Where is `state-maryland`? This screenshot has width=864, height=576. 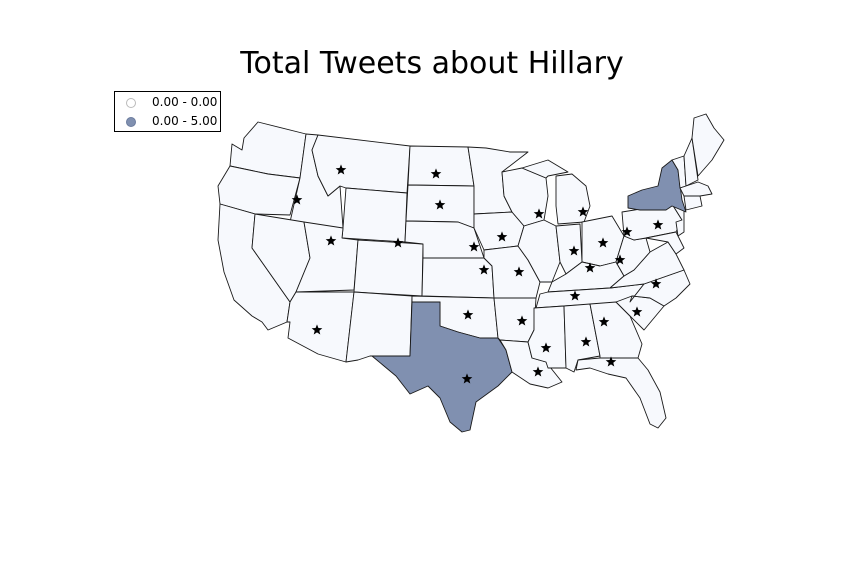 state-maryland is located at coordinates (665, 243).